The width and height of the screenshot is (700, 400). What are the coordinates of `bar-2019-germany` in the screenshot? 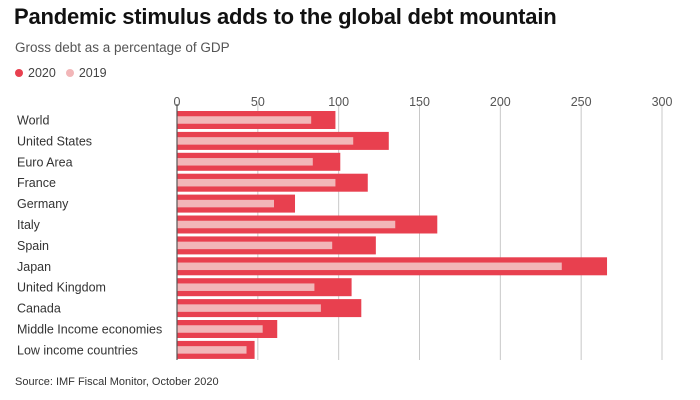 It's located at (225, 203).